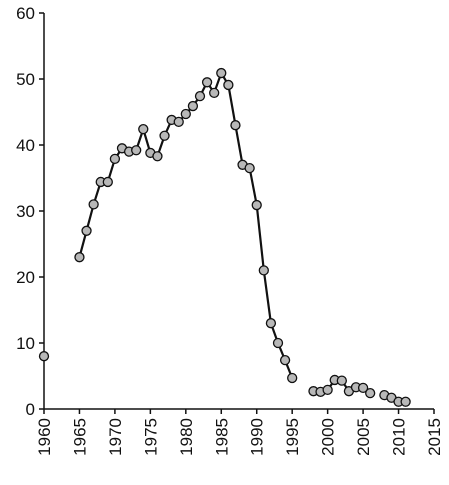 The height and width of the screenshot is (485, 449). What do you see at coordinates (186, 437) in the screenshot?
I see `x-tick-label: 1980` at bounding box center [186, 437].